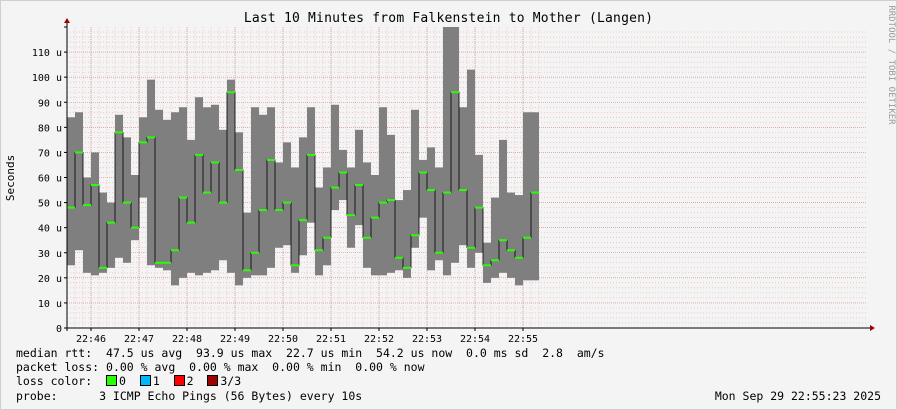  What do you see at coordinates (523, 339) in the screenshot?
I see `x-tick-label: 22:55` at bounding box center [523, 339].